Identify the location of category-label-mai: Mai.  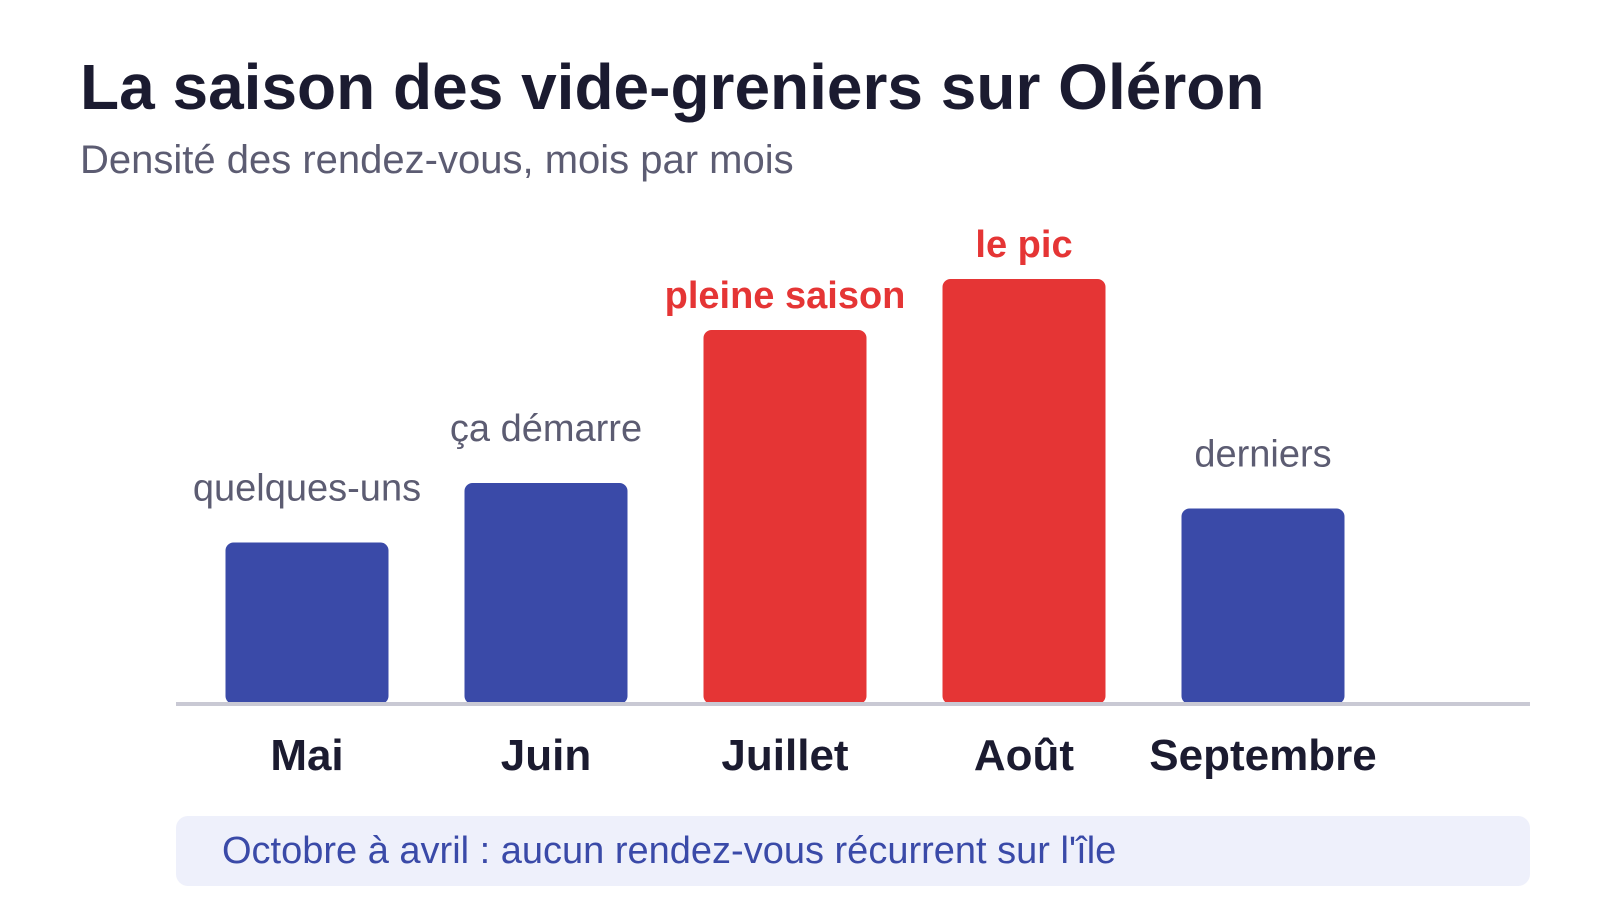
(306, 755).